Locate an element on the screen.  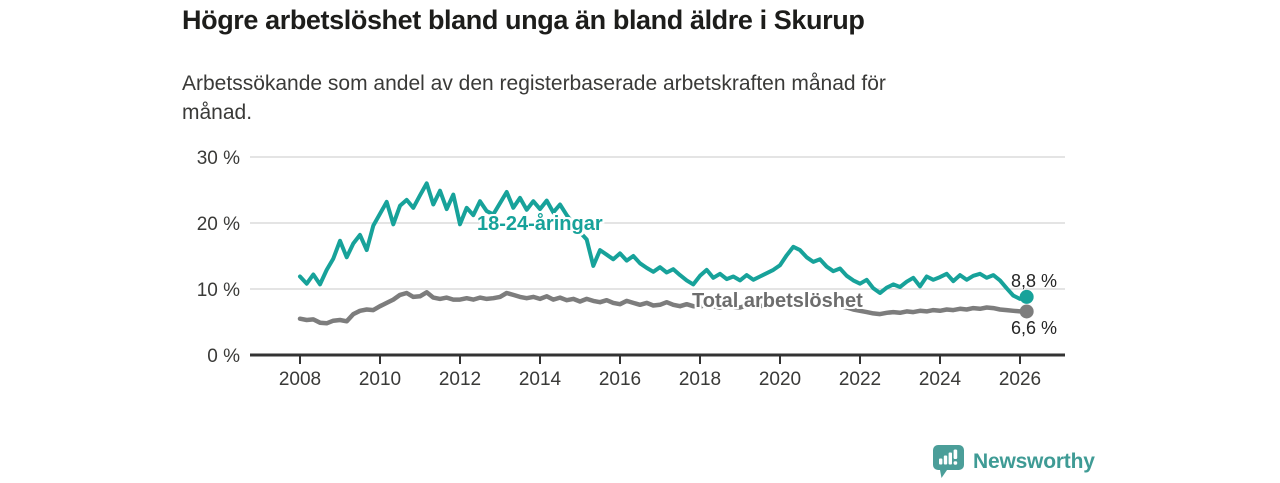
series-end-dot-total is located at coordinates (1026, 311).